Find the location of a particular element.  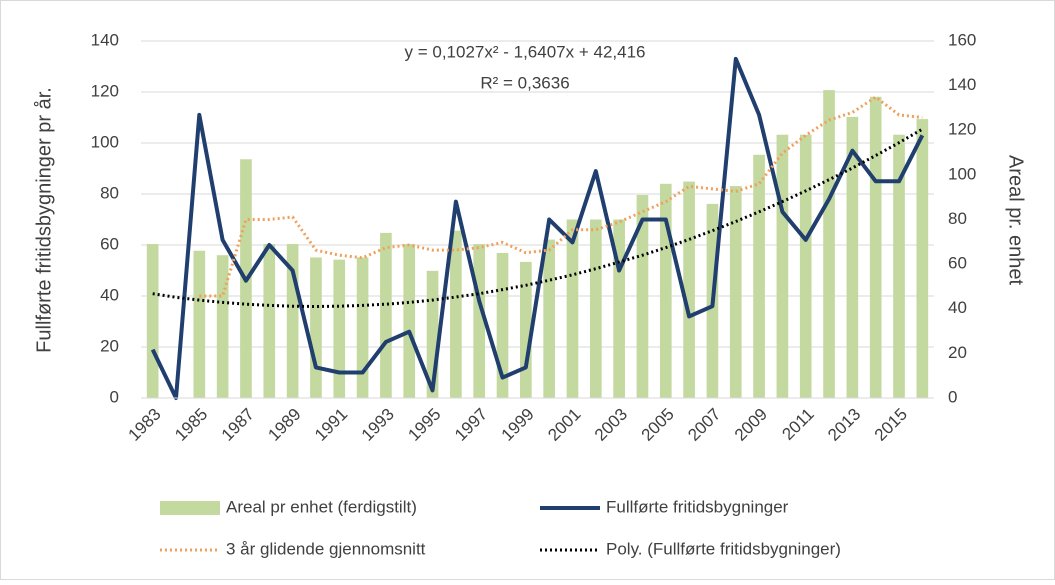

y-axis-title: Fullførte fritidsbygninger pr år. is located at coordinates (44, 220).